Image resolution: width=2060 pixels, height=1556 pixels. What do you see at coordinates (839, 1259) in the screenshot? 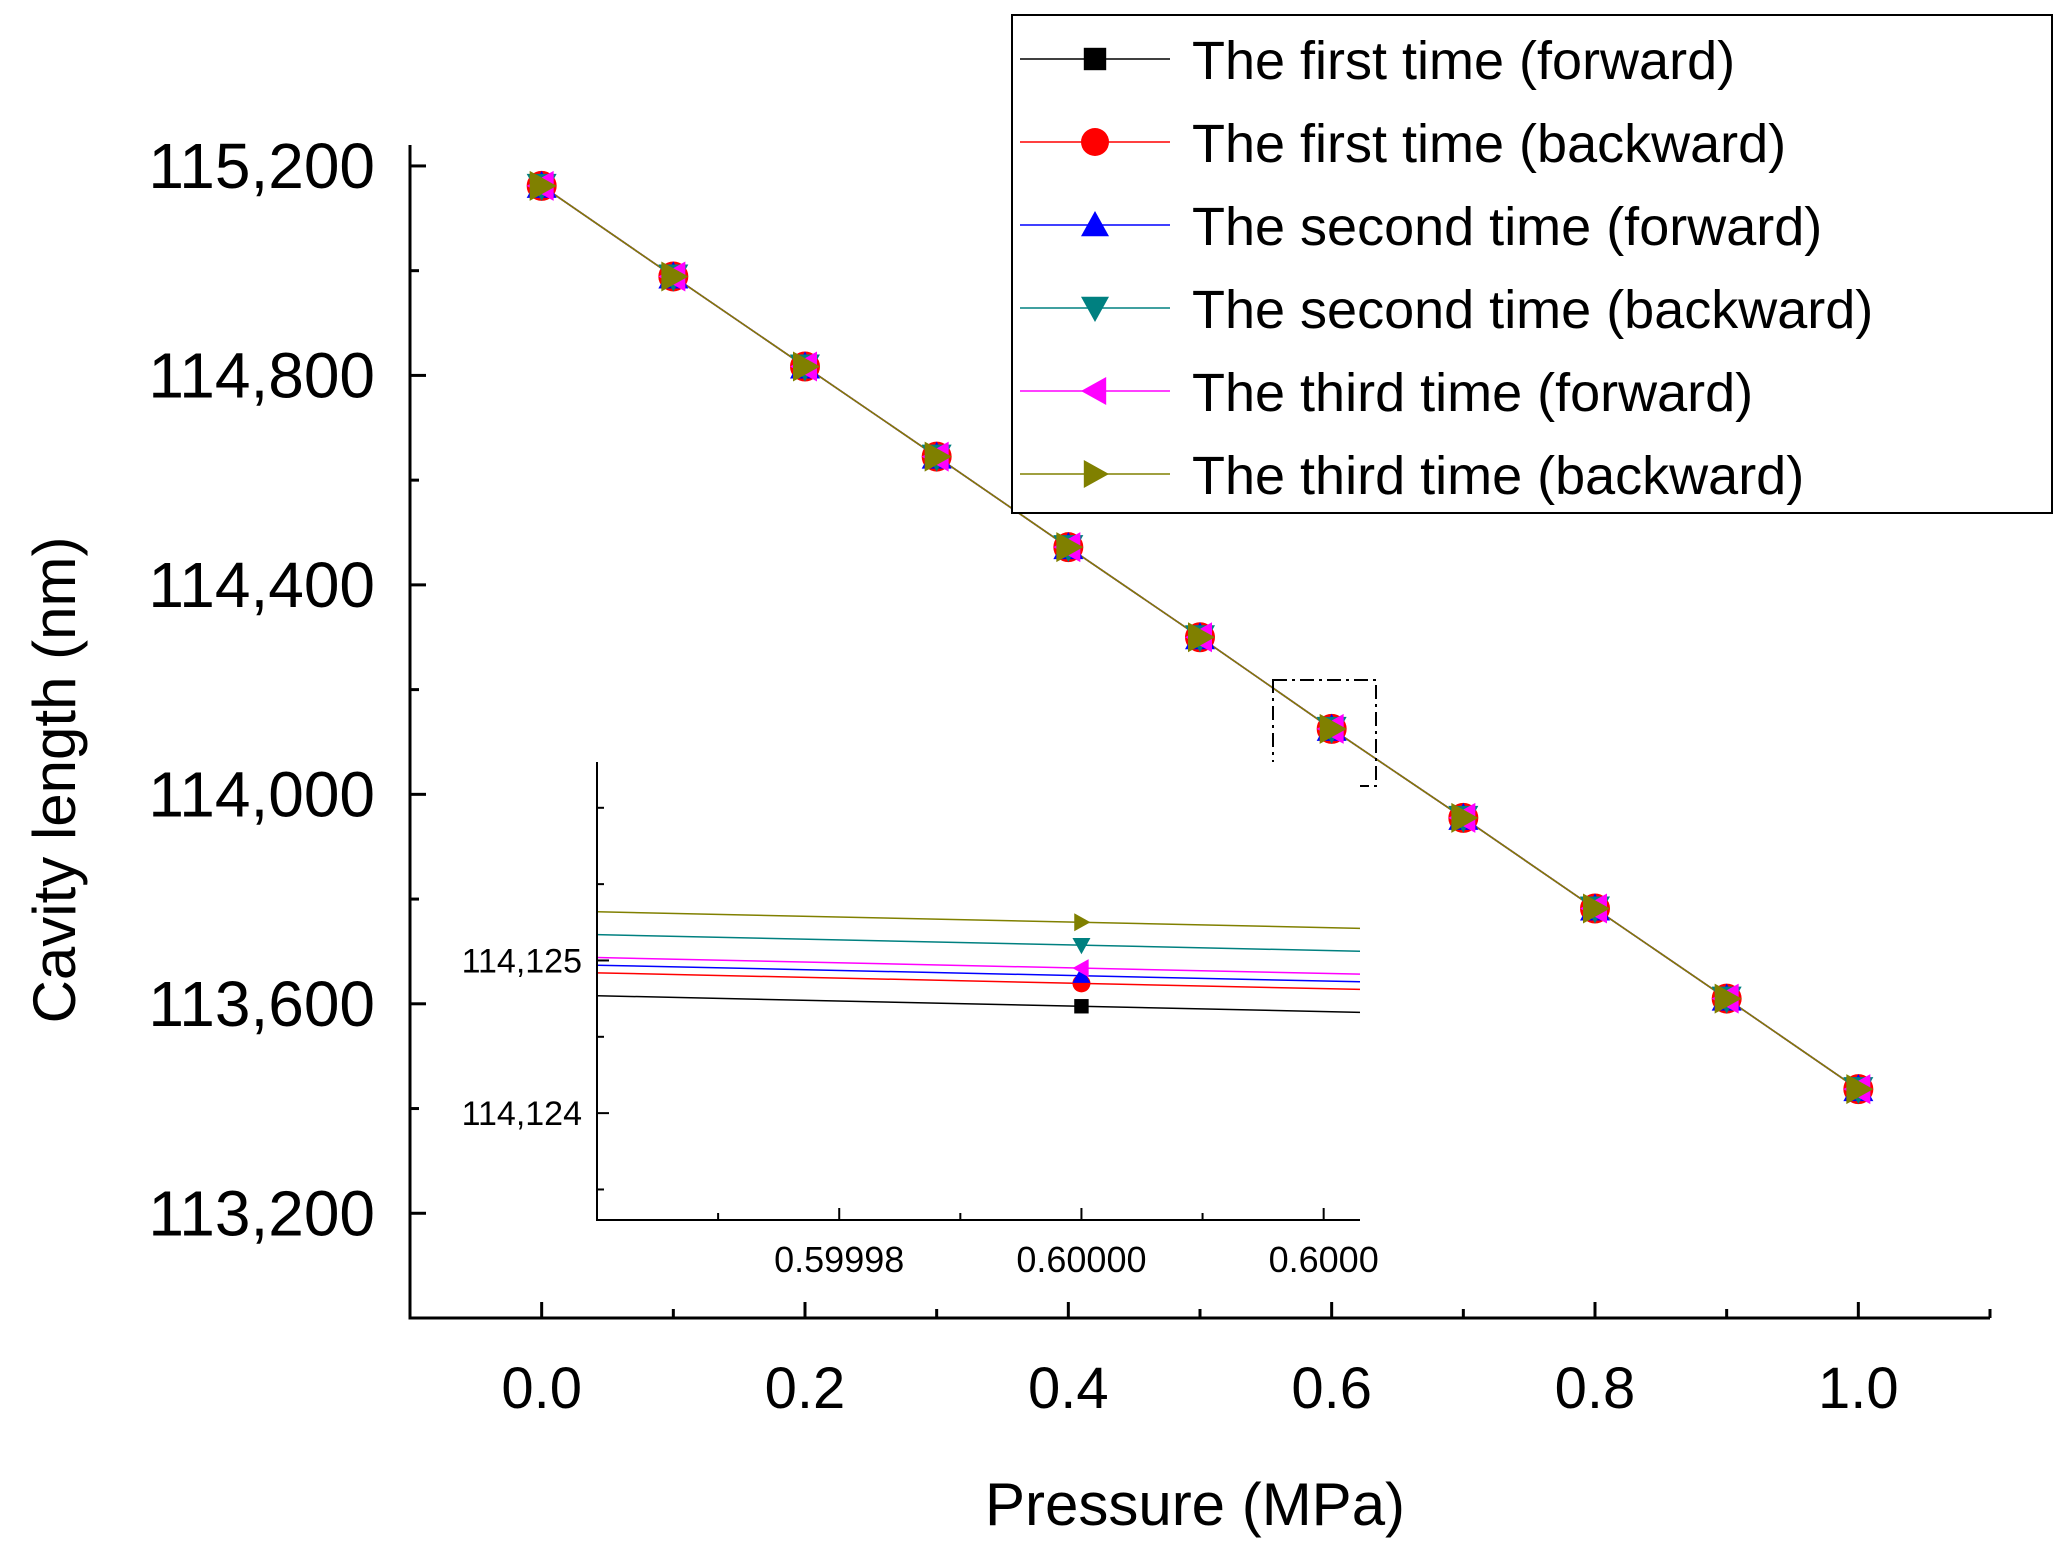
I see `inset-x-tick-label: 0.59998` at bounding box center [839, 1259].